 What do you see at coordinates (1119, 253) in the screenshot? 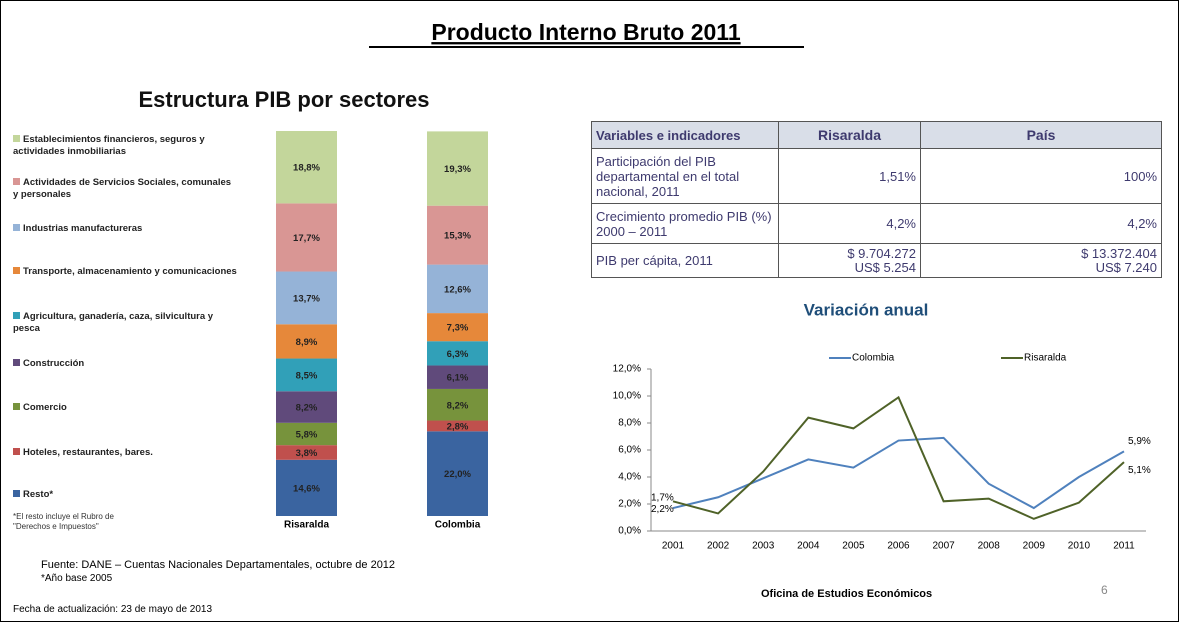
I see `cell-line: $ 13.372.404` at bounding box center [1119, 253].